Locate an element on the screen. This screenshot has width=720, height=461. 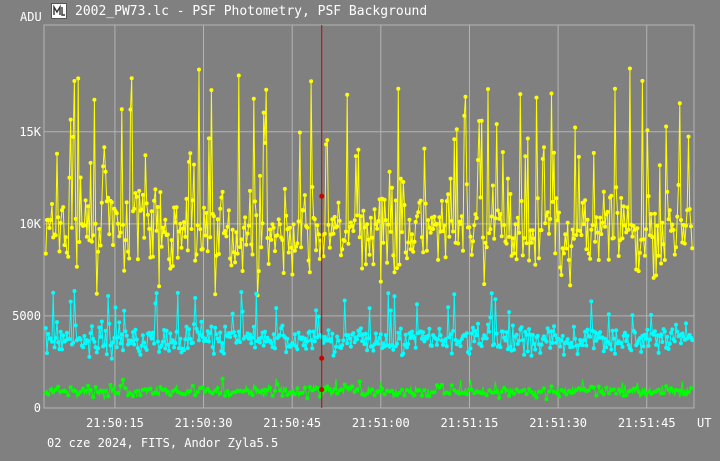
time-cursor is located at coordinates (322, 216).